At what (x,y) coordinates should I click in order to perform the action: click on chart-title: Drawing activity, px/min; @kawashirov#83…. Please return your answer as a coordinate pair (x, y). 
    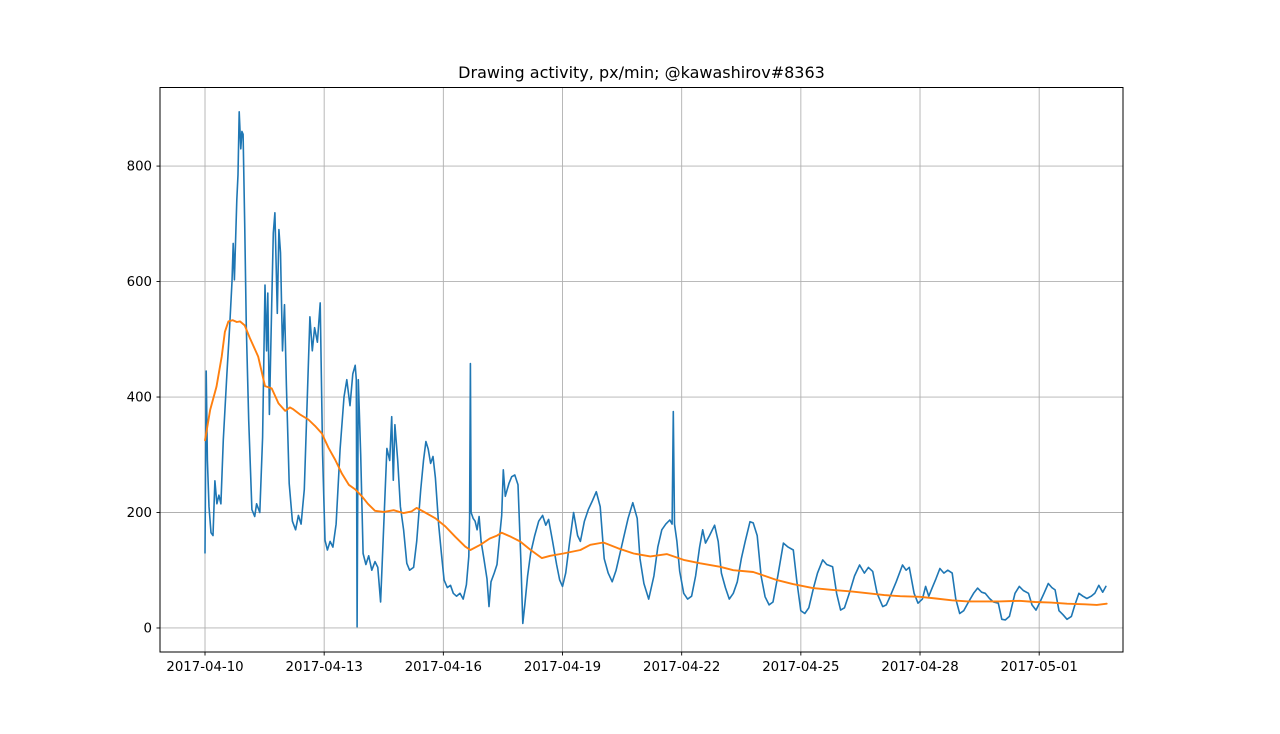
    Looking at the image, I should click on (641, 72).